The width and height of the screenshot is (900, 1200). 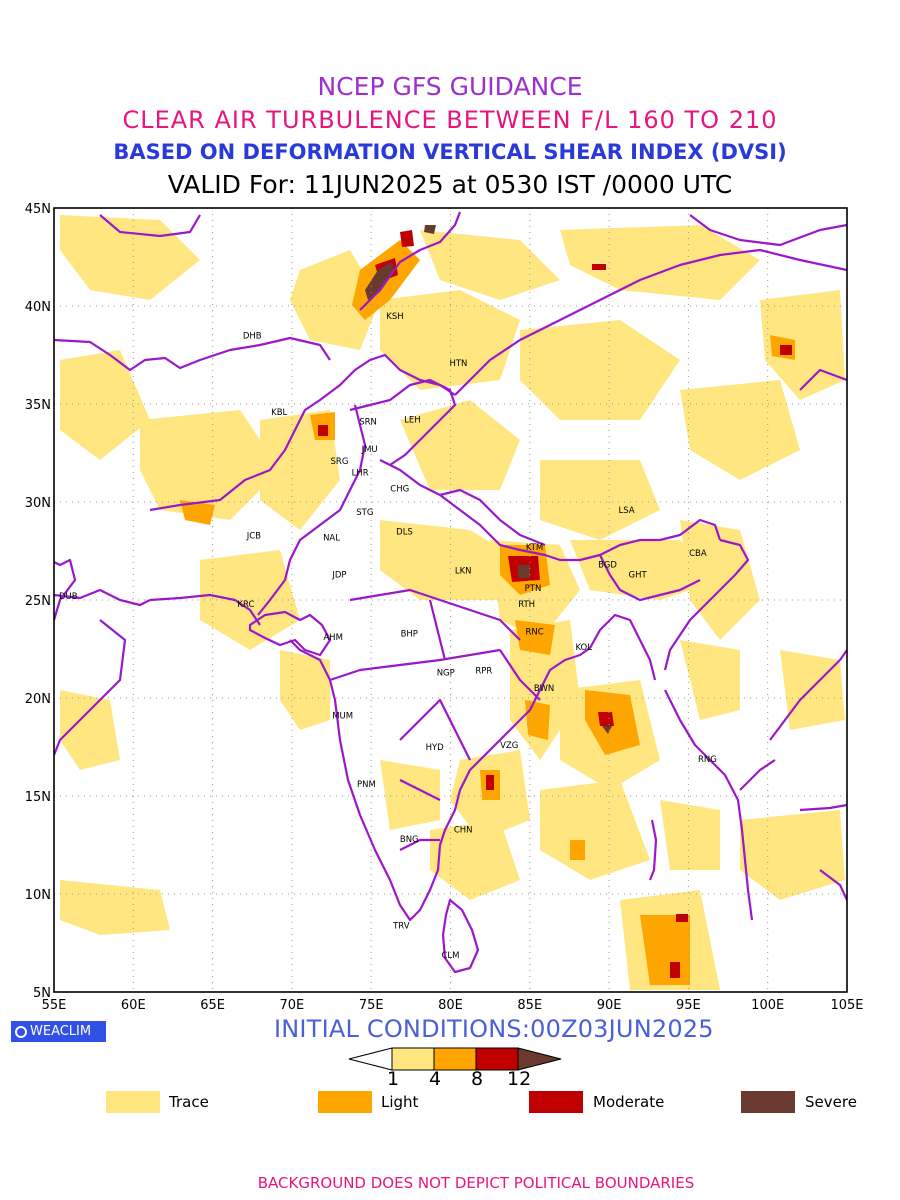 I want to click on longitude-label: 100E, so click(x=767, y=1005).